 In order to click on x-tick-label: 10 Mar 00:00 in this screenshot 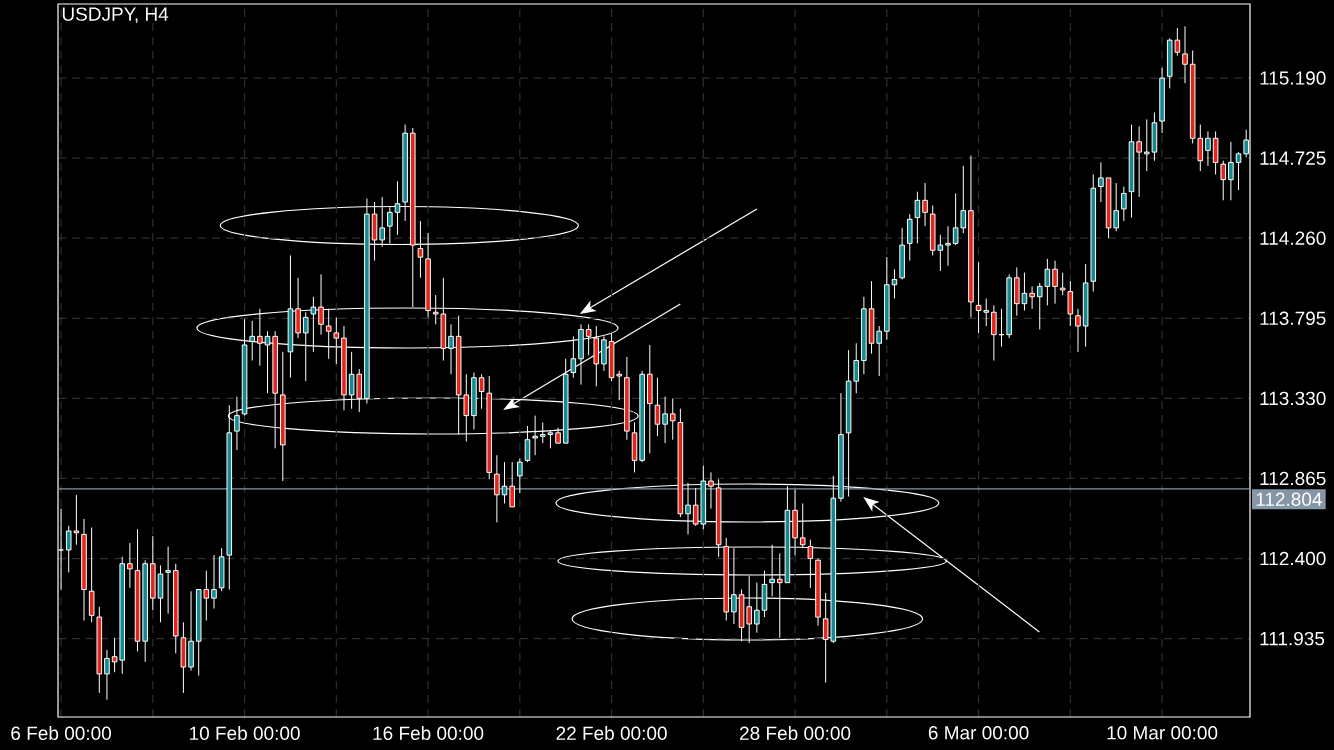, I will do `click(1162, 733)`.